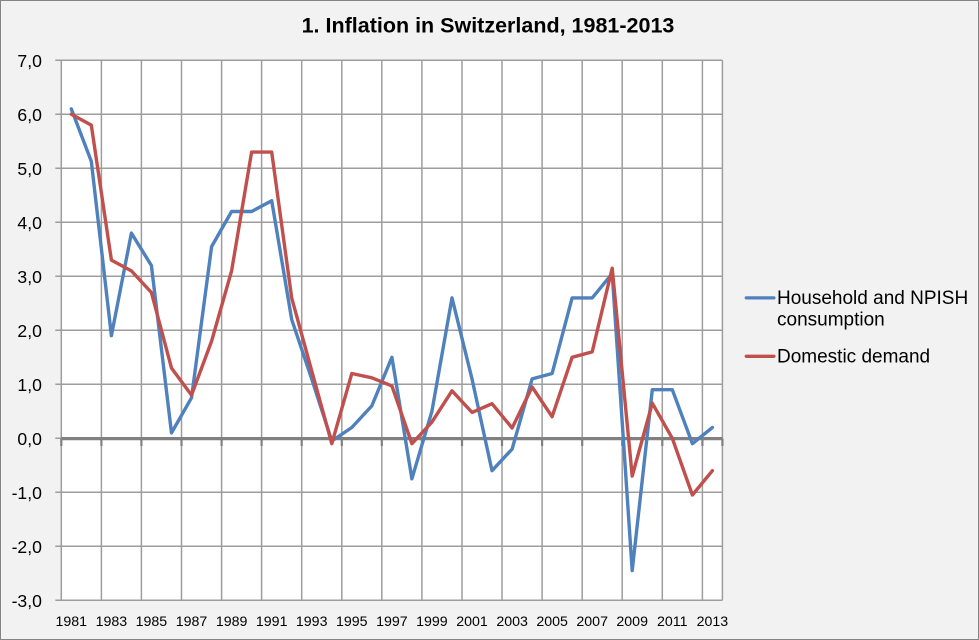 The width and height of the screenshot is (979, 640). I want to click on svg-text: -1,0, so click(27, 493).